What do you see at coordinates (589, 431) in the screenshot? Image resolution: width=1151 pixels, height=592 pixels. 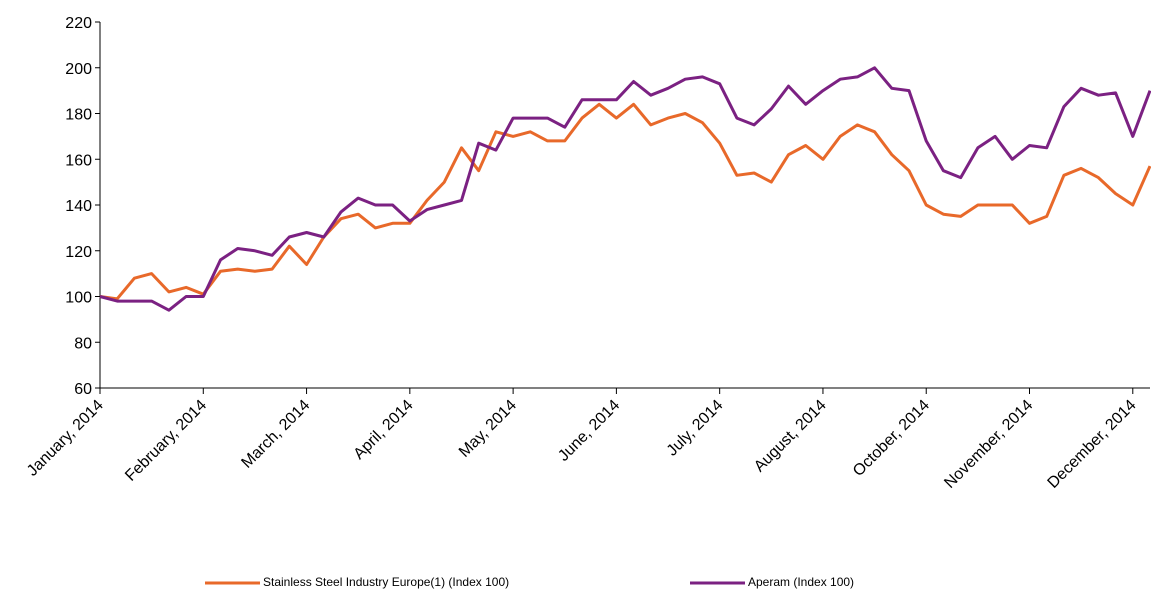 I see `x-tick-label: June, 2014` at bounding box center [589, 431].